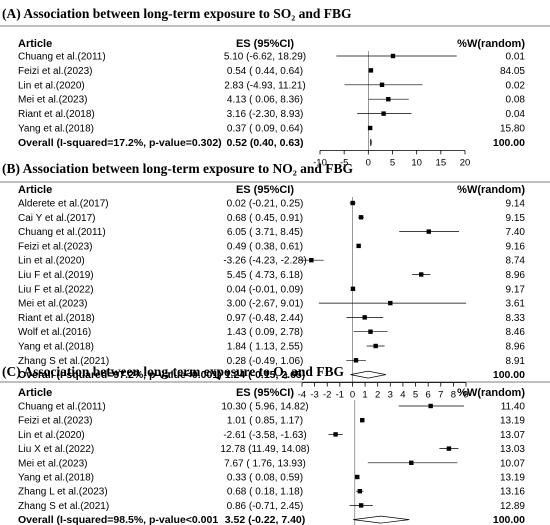 The image size is (550, 525). I want to click on study-es-text: 0.86 (-0.71, 2.45), so click(265, 506).